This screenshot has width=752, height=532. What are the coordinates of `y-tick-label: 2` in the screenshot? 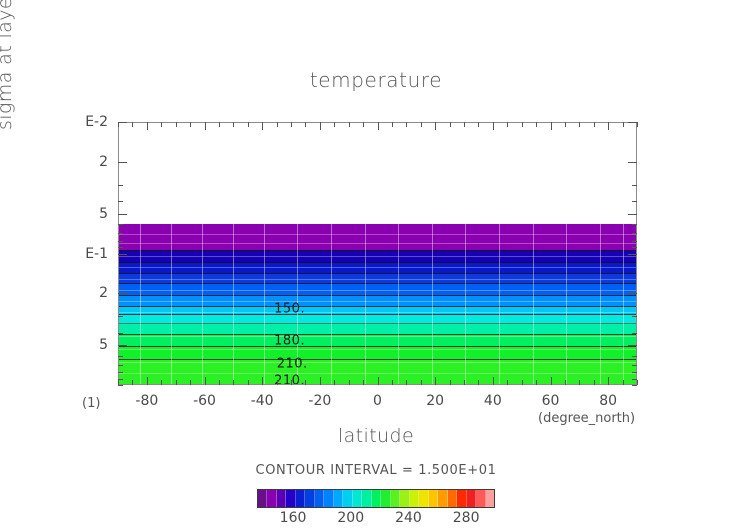 It's located at (103, 293).